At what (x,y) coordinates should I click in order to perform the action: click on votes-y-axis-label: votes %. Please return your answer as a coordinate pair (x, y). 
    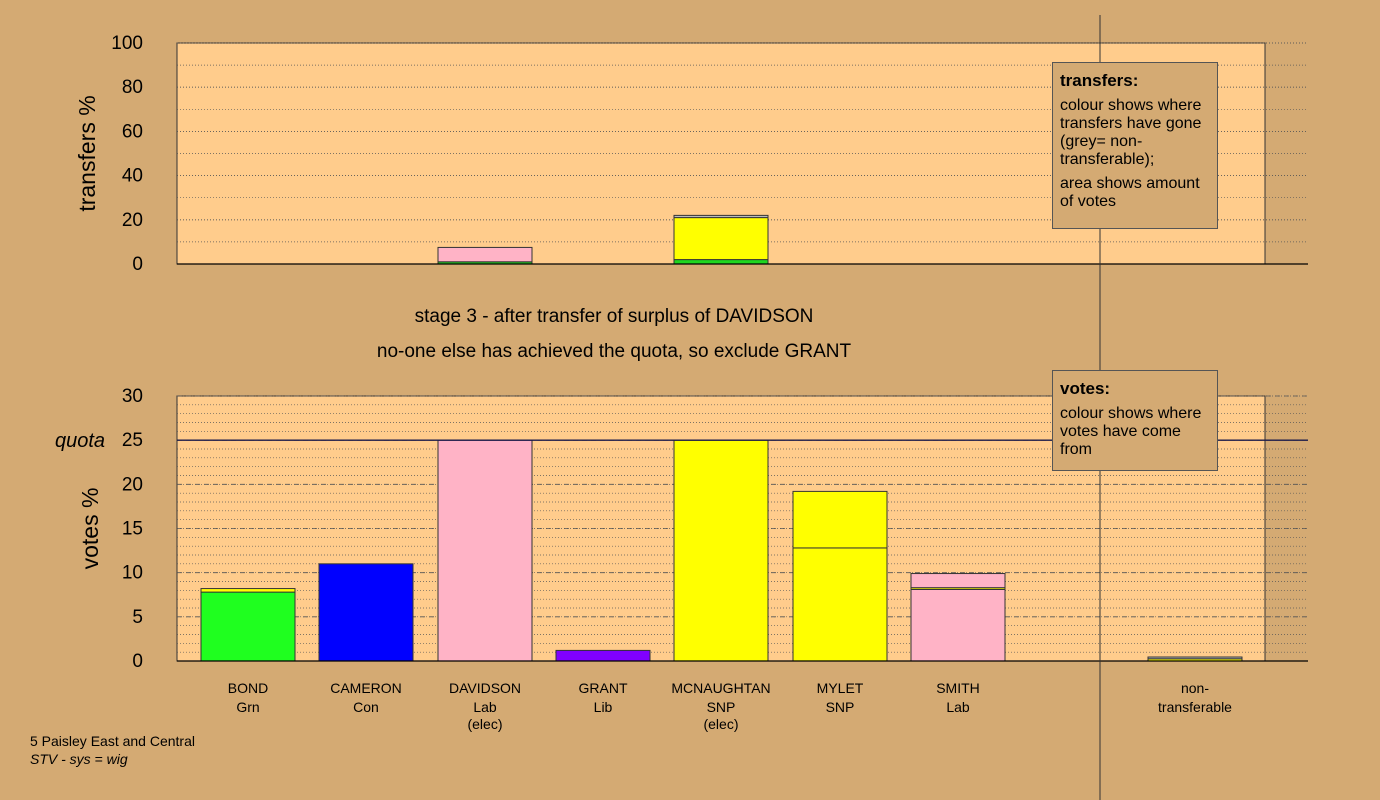
    Looking at the image, I should click on (90, 529).